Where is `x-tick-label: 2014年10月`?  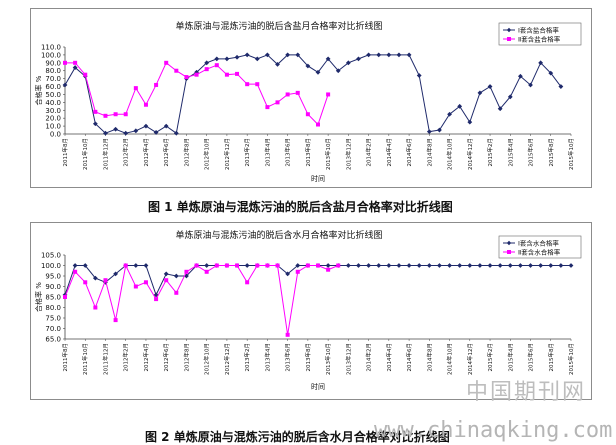
x-tick-label: 2014年10月 is located at coordinates (450, 154).